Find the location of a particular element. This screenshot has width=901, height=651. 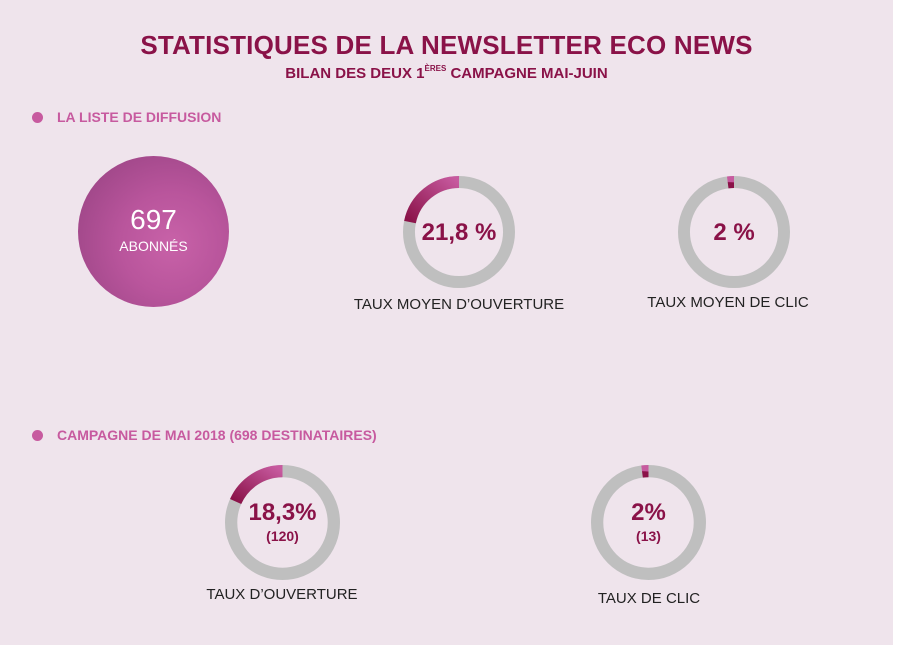

page-title: STATISTIQUES DE LA NEWSLETTER ECO NEWS is located at coordinates (446, 45).